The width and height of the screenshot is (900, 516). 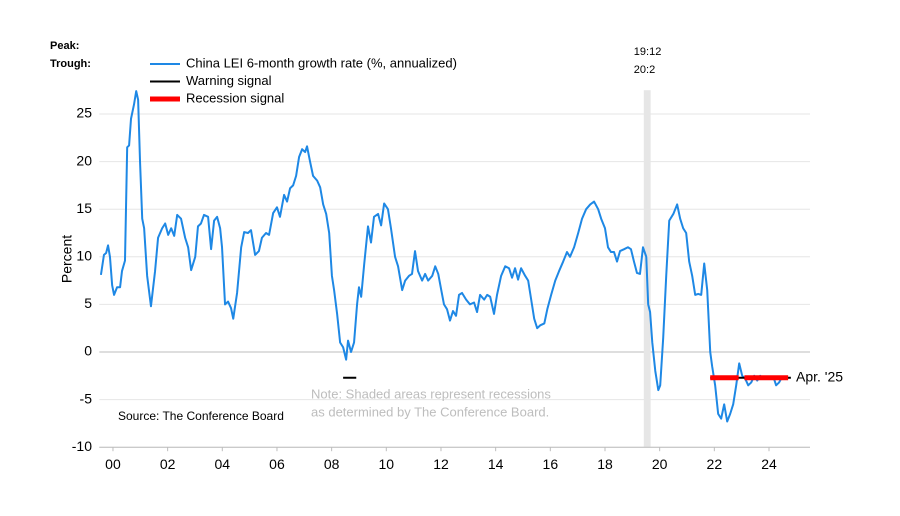 What do you see at coordinates (715, 464) in the screenshot?
I see `x-tick-label: 22` at bounding box center [715, 464].